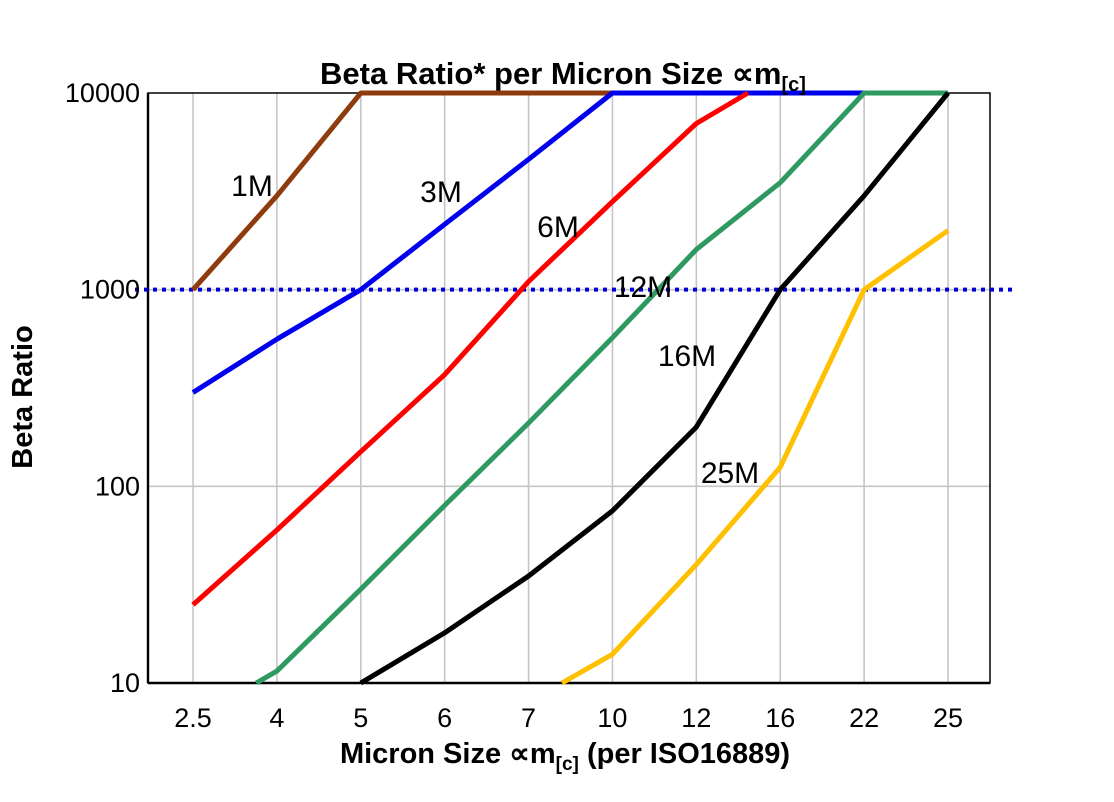  Describe the element at coordinates (441, 192) in the screenshot. I see `series-label-3M: 3M` at that location.